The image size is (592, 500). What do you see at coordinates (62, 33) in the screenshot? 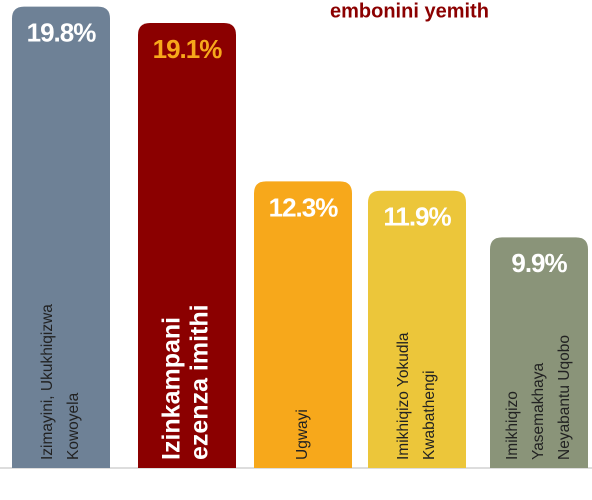
I see `value-label: 19.8%` at bounding box center [62, 33].